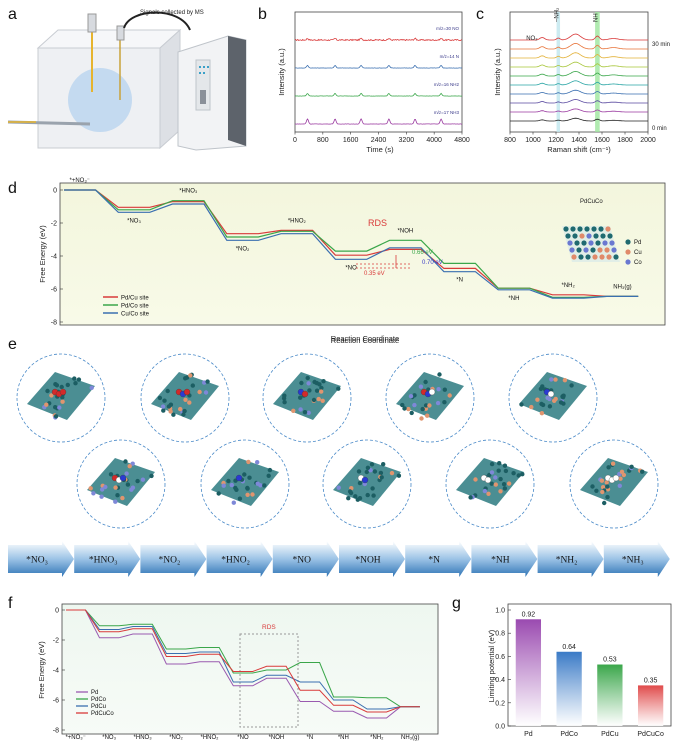 This screenshot has height=749, width=680. What do you see at coordinates (447, 112) in the screenshot?
I see `panel-b-series-label: m/z=17 NH3` at bounding box center [447, 112].